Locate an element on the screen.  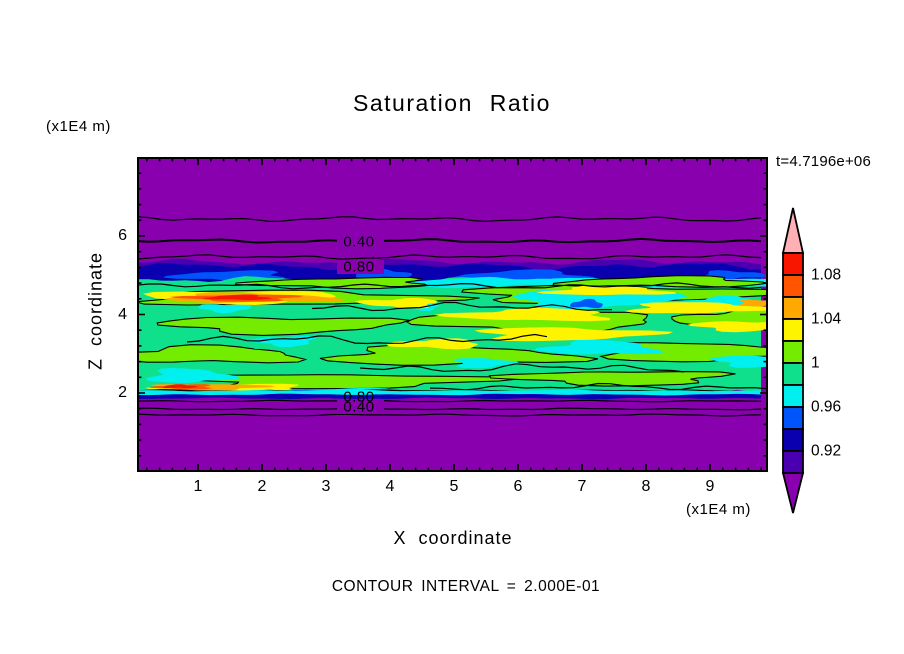
colorbar-segment-orange is located at coordinates (793, 308).